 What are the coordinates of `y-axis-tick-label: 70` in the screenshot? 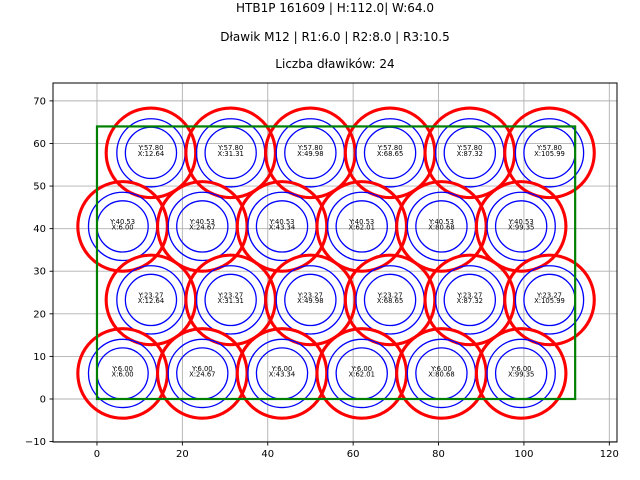 It's located at (39, 101).